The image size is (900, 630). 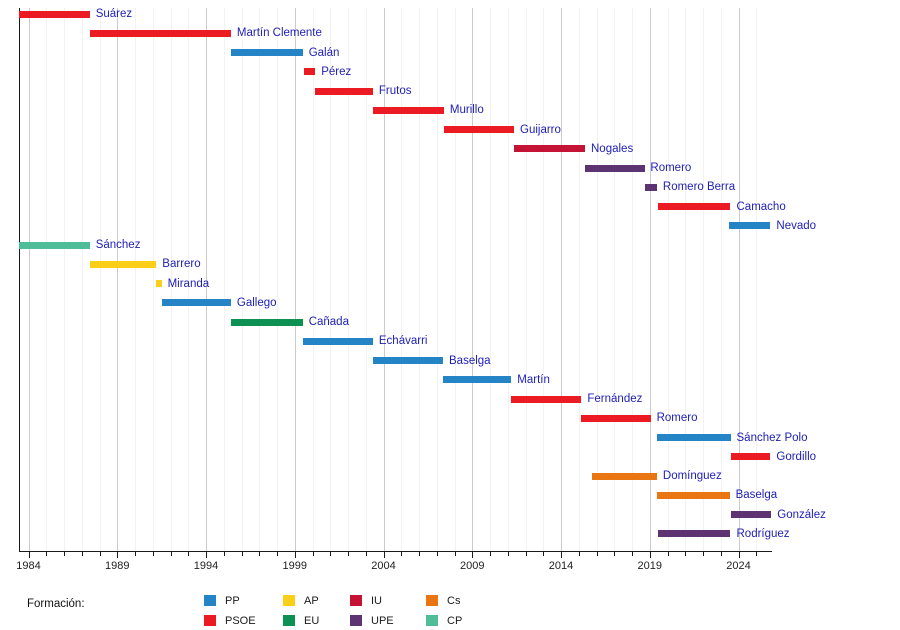 What do you see at coordinates (328, 322) in the screenshot?
I see `bar-label: Cañada` at bounding box center [328, 322].